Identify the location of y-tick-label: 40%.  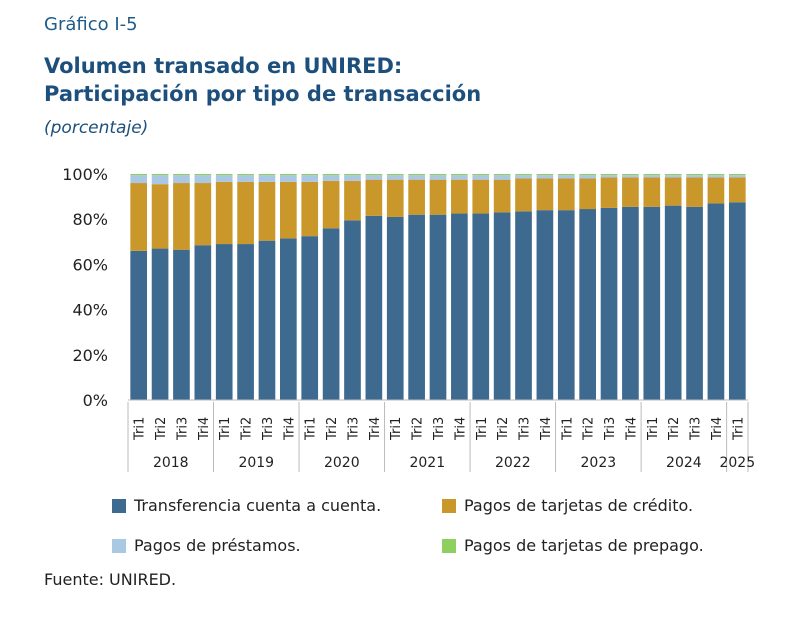
(90, 310).